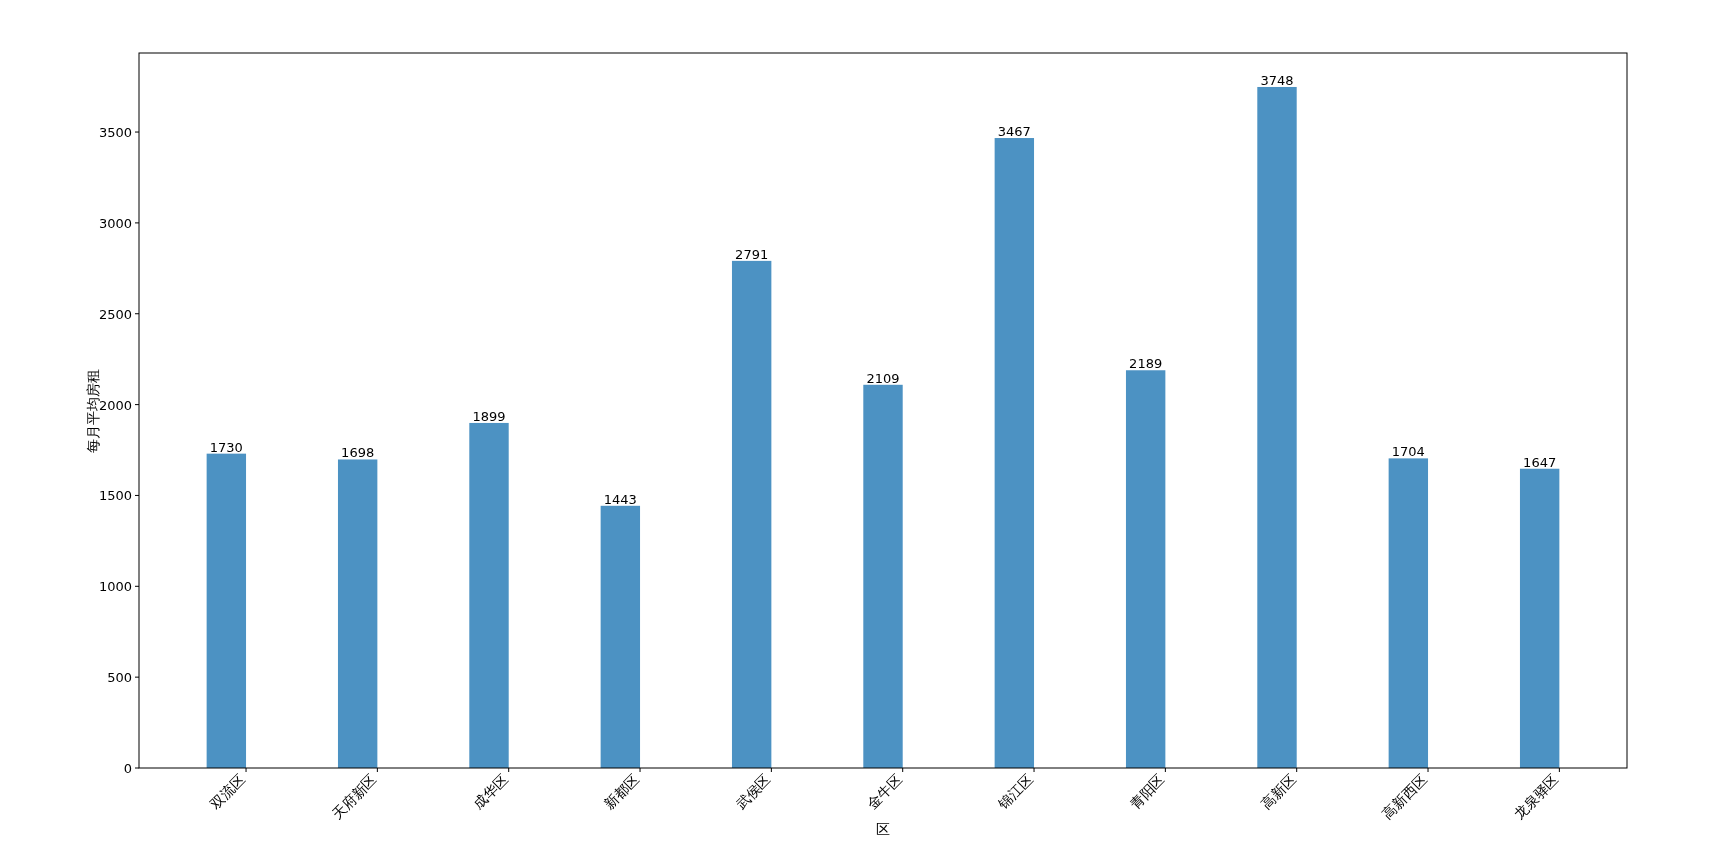 Image resolution: width=1735 pixels, height=844 pixels. Describe the element at coordinates (489, 416) in the screenshot. I see `data-label: 1899` at that location.